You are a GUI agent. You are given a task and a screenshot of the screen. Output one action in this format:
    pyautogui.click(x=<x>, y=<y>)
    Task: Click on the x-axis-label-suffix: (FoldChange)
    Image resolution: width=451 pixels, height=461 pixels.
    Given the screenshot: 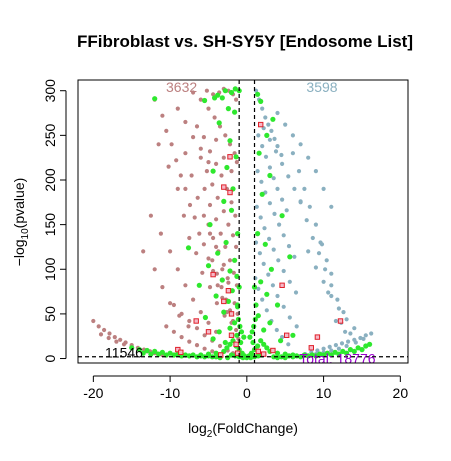 What is the action you would take?
    pyautogui.click(x=255, y=428)
    